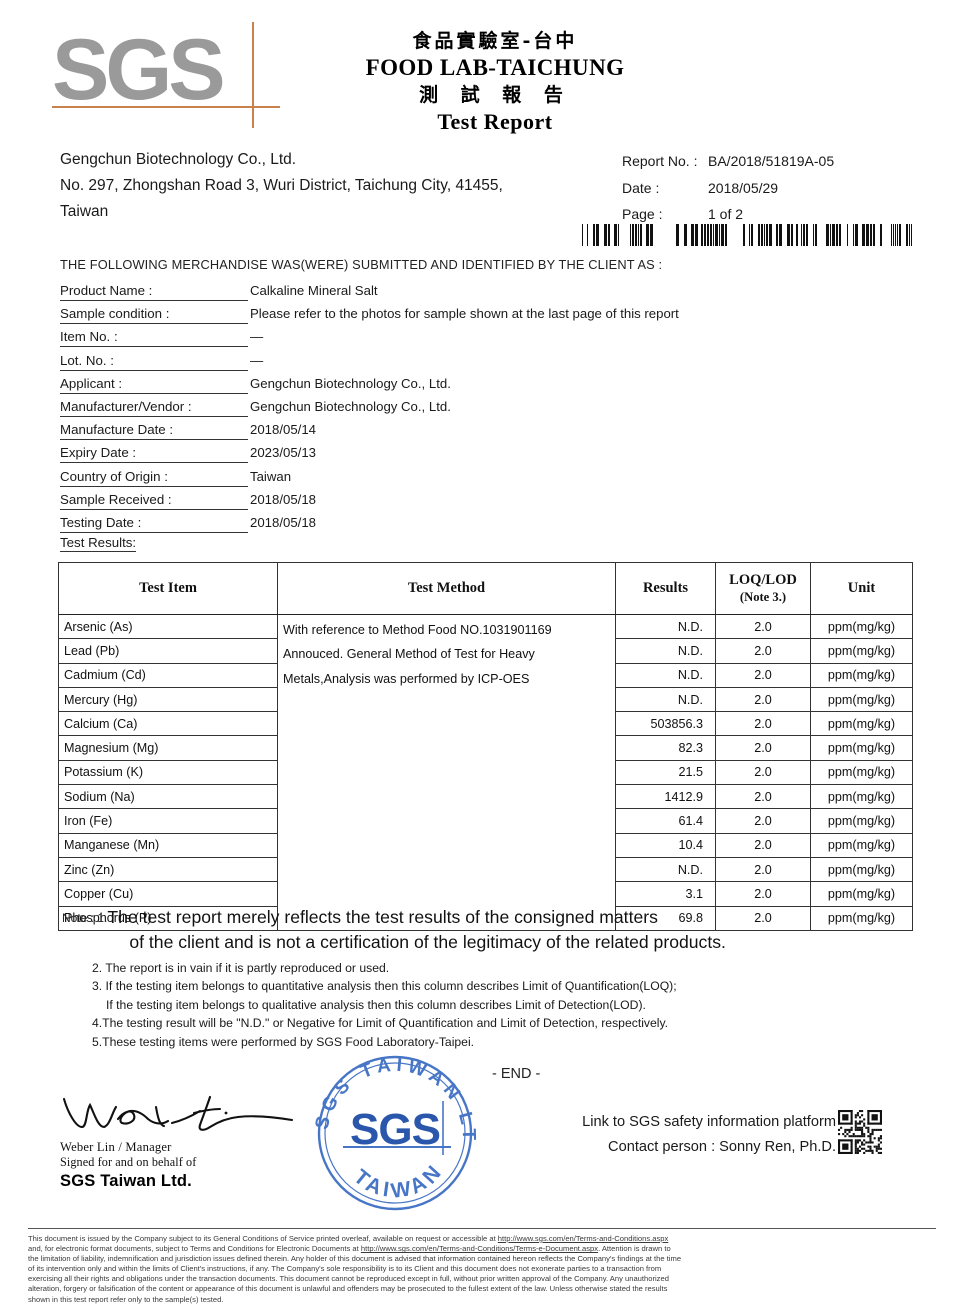 The image size is (964, 1306). Describe the element at coordinates (485, 821) in the screenshot. I see `table-row: Iron (Fe) 61.4 2.0 ppm(mg/kg)` at that location.